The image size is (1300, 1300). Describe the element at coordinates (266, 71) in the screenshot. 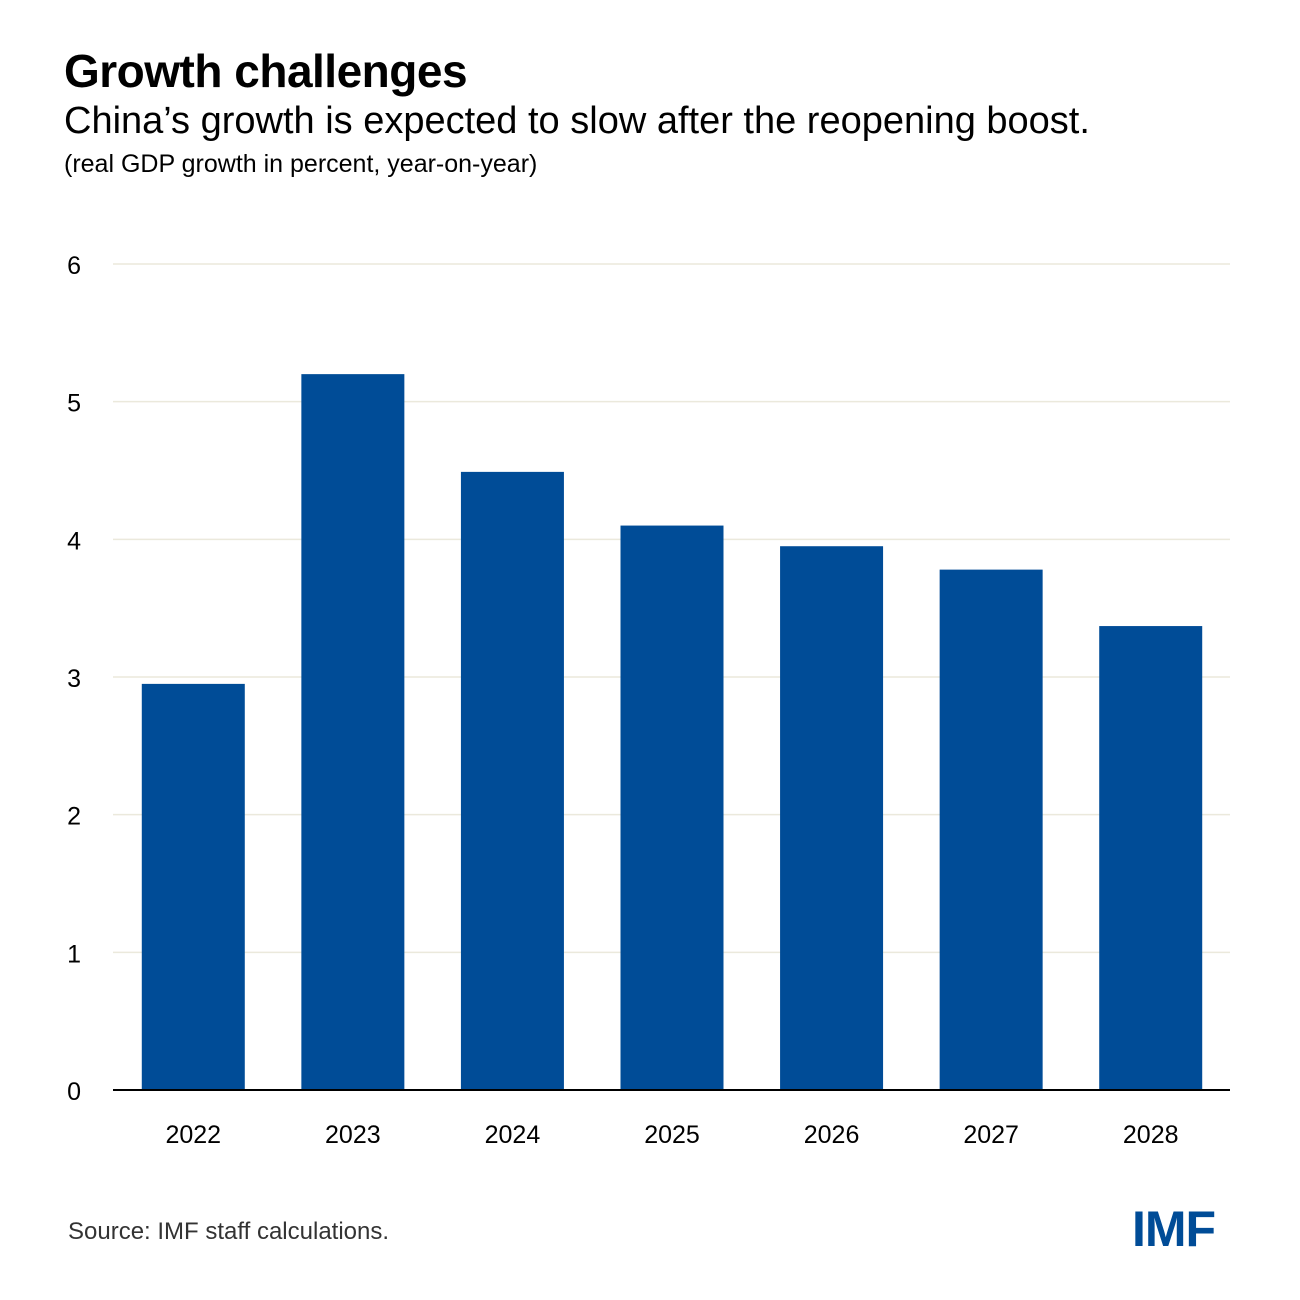

I see `chart-title: Growth challenges` at that location.